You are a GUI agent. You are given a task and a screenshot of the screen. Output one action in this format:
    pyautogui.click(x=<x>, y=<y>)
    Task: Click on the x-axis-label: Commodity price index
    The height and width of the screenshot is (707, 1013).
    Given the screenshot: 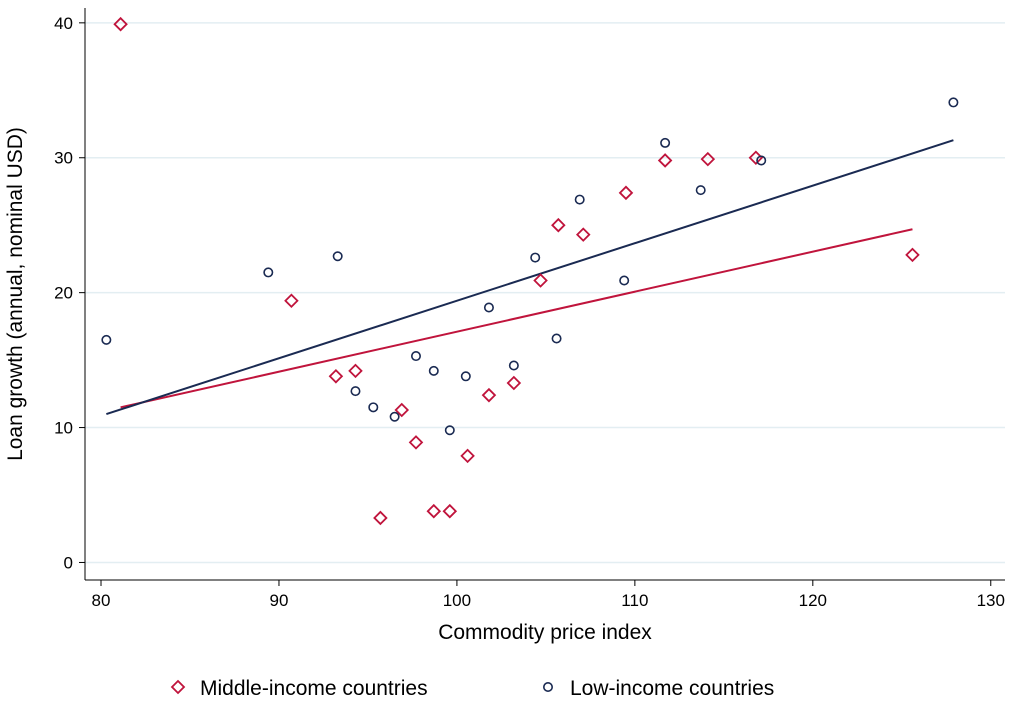 What is the action you would take?
    pyautogui.click(x=545, y=632)
    